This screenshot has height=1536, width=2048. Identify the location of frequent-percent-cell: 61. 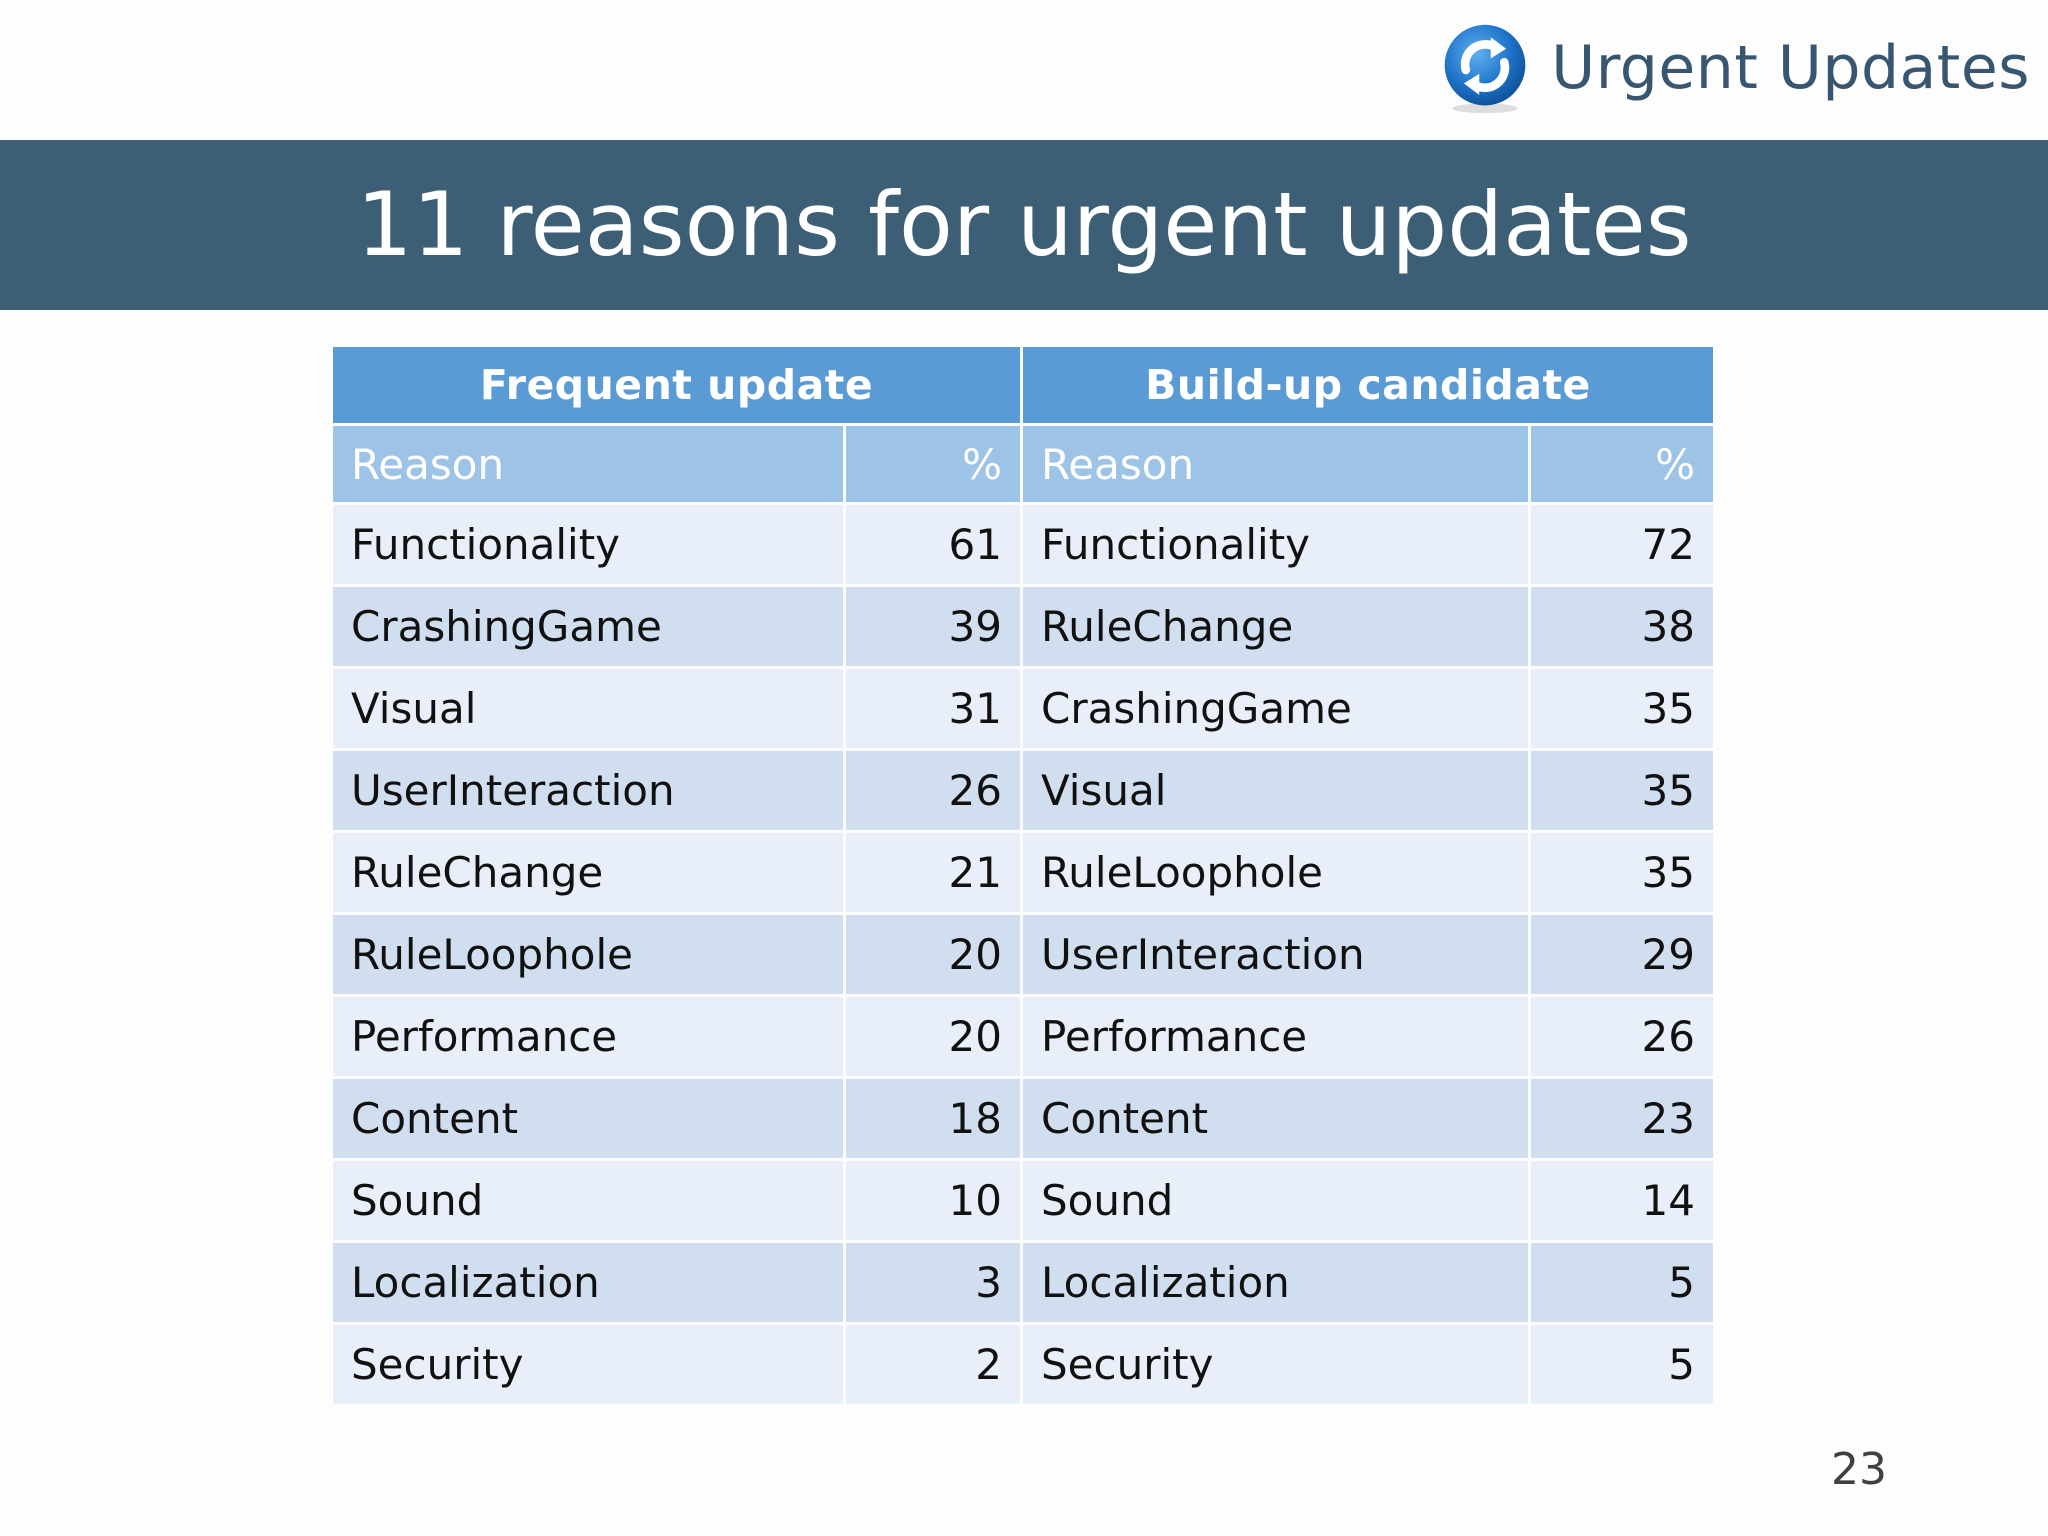
(933, 544).